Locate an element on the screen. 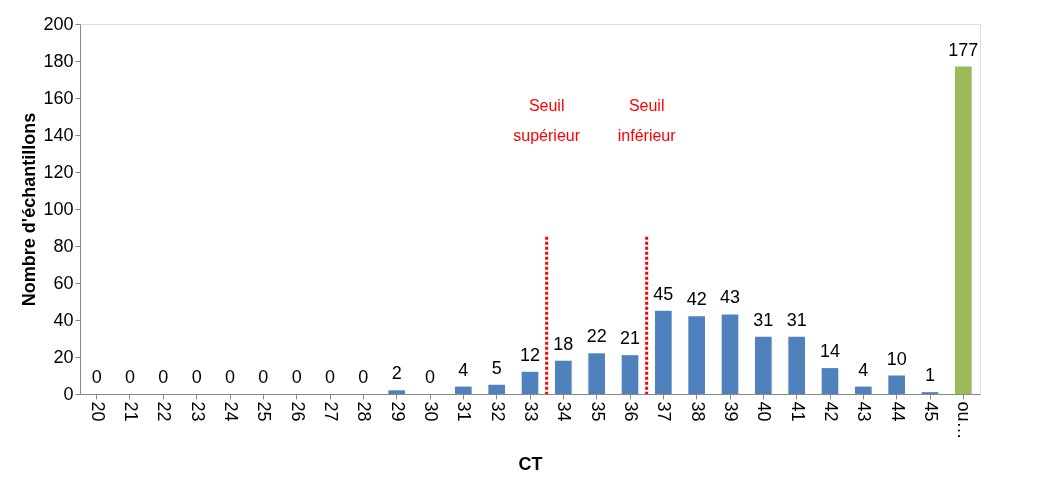 The height and width of the screenshot is (500, 1057). data-label: 42 is located at coordinates (696, 299).